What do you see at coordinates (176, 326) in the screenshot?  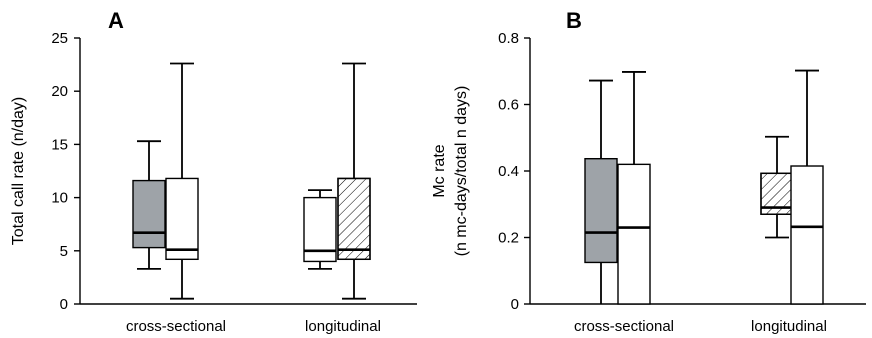 I see `panel-a-x-tick-cross-sectional: cross-sectional` at bounding box center [176, 326].